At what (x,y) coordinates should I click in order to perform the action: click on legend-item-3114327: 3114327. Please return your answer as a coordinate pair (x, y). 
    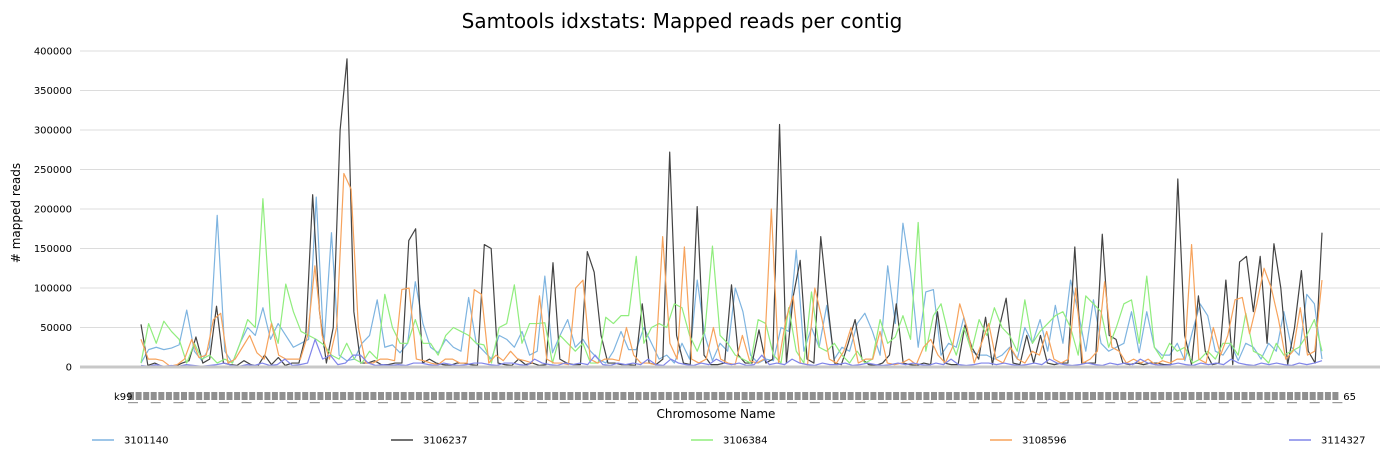
    Looking at the image, I should click on (1327, 441).